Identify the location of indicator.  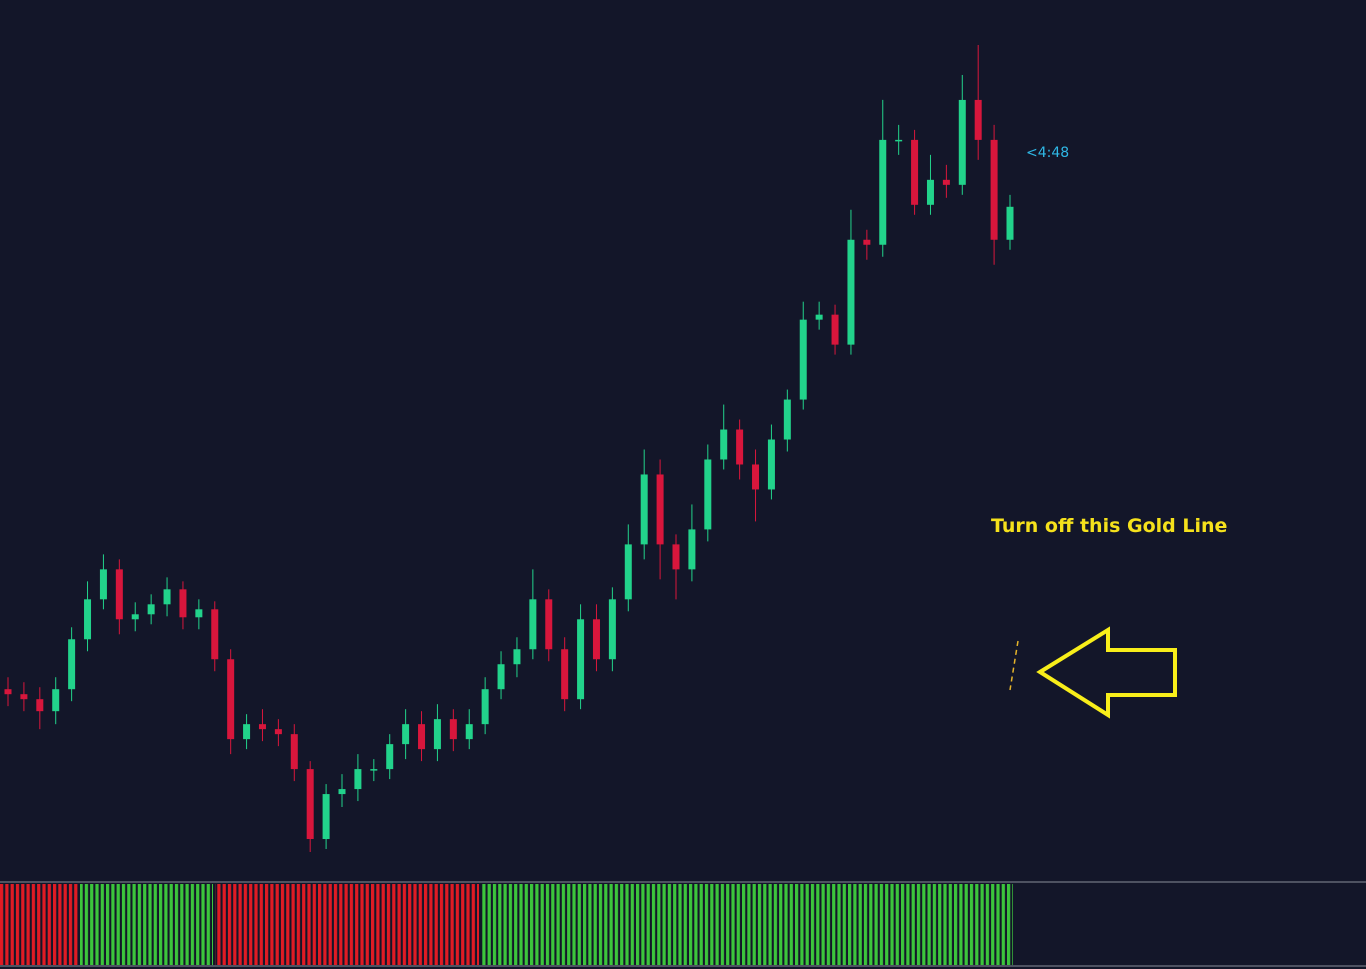
(506, 924).